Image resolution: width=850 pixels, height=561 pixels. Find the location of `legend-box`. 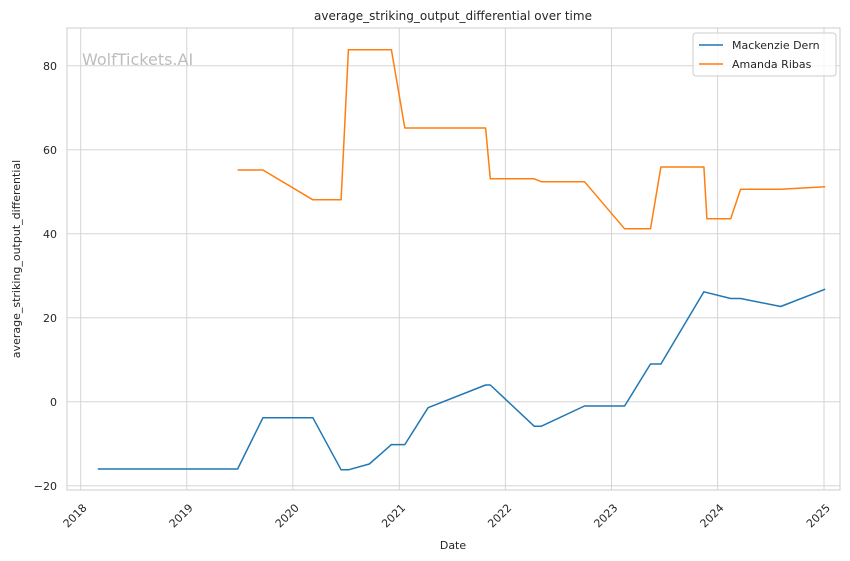

legend-box is located at coordinates (764, 54).